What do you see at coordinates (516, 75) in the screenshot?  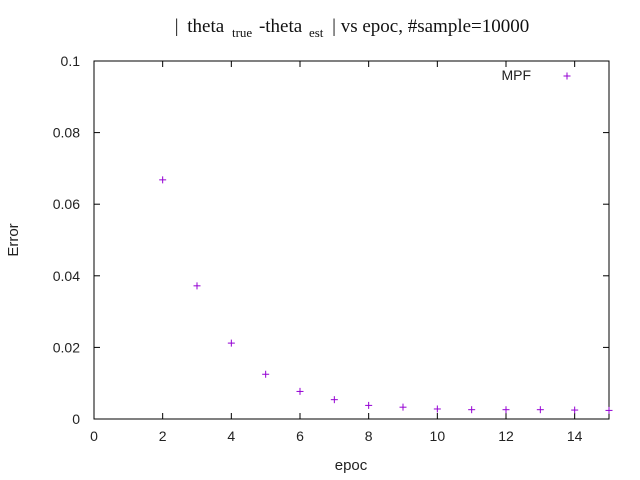 I see `legend-label-mpf: MPF` at bounding box center [516, 75].